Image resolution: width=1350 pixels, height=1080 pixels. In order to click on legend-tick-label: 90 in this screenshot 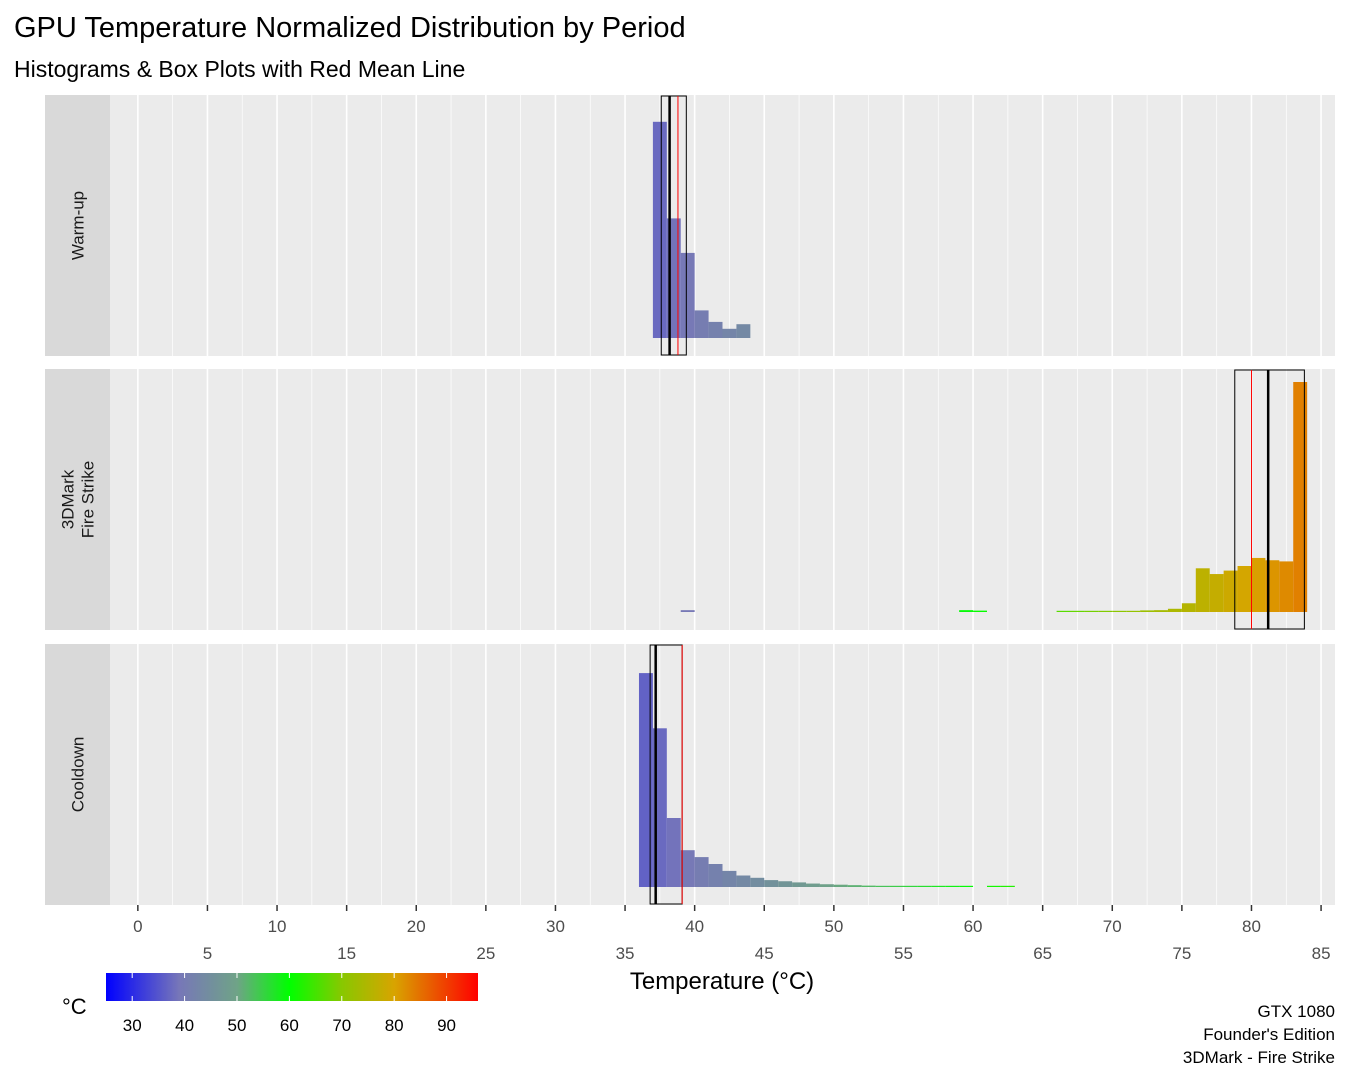, I will do `click(446, 1025)`.